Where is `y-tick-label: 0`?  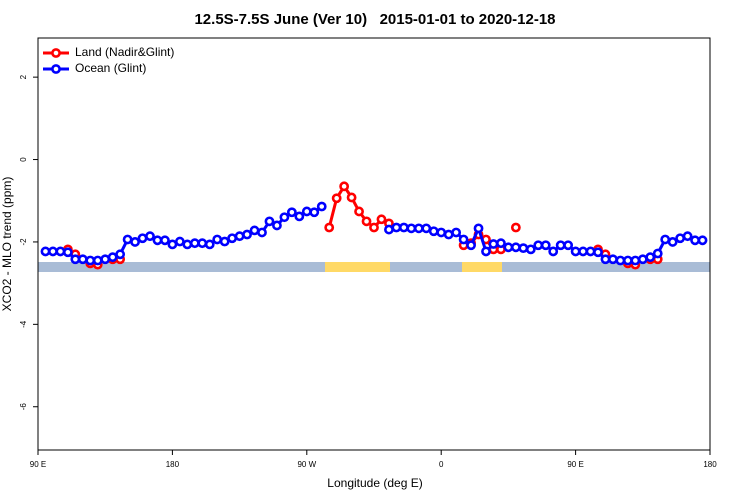
y-tick-label: 0 is located at coordinates (23, 159).